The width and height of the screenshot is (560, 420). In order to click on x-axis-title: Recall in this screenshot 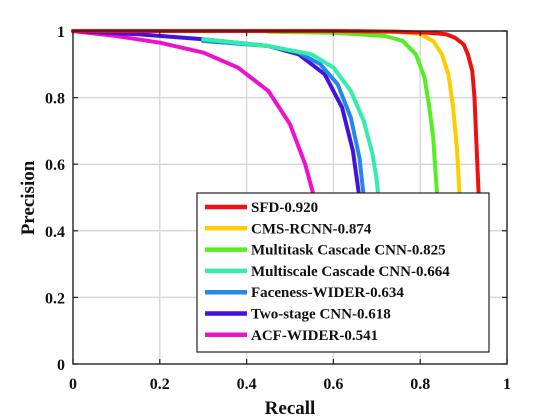, I will do `click(290, 408)`.